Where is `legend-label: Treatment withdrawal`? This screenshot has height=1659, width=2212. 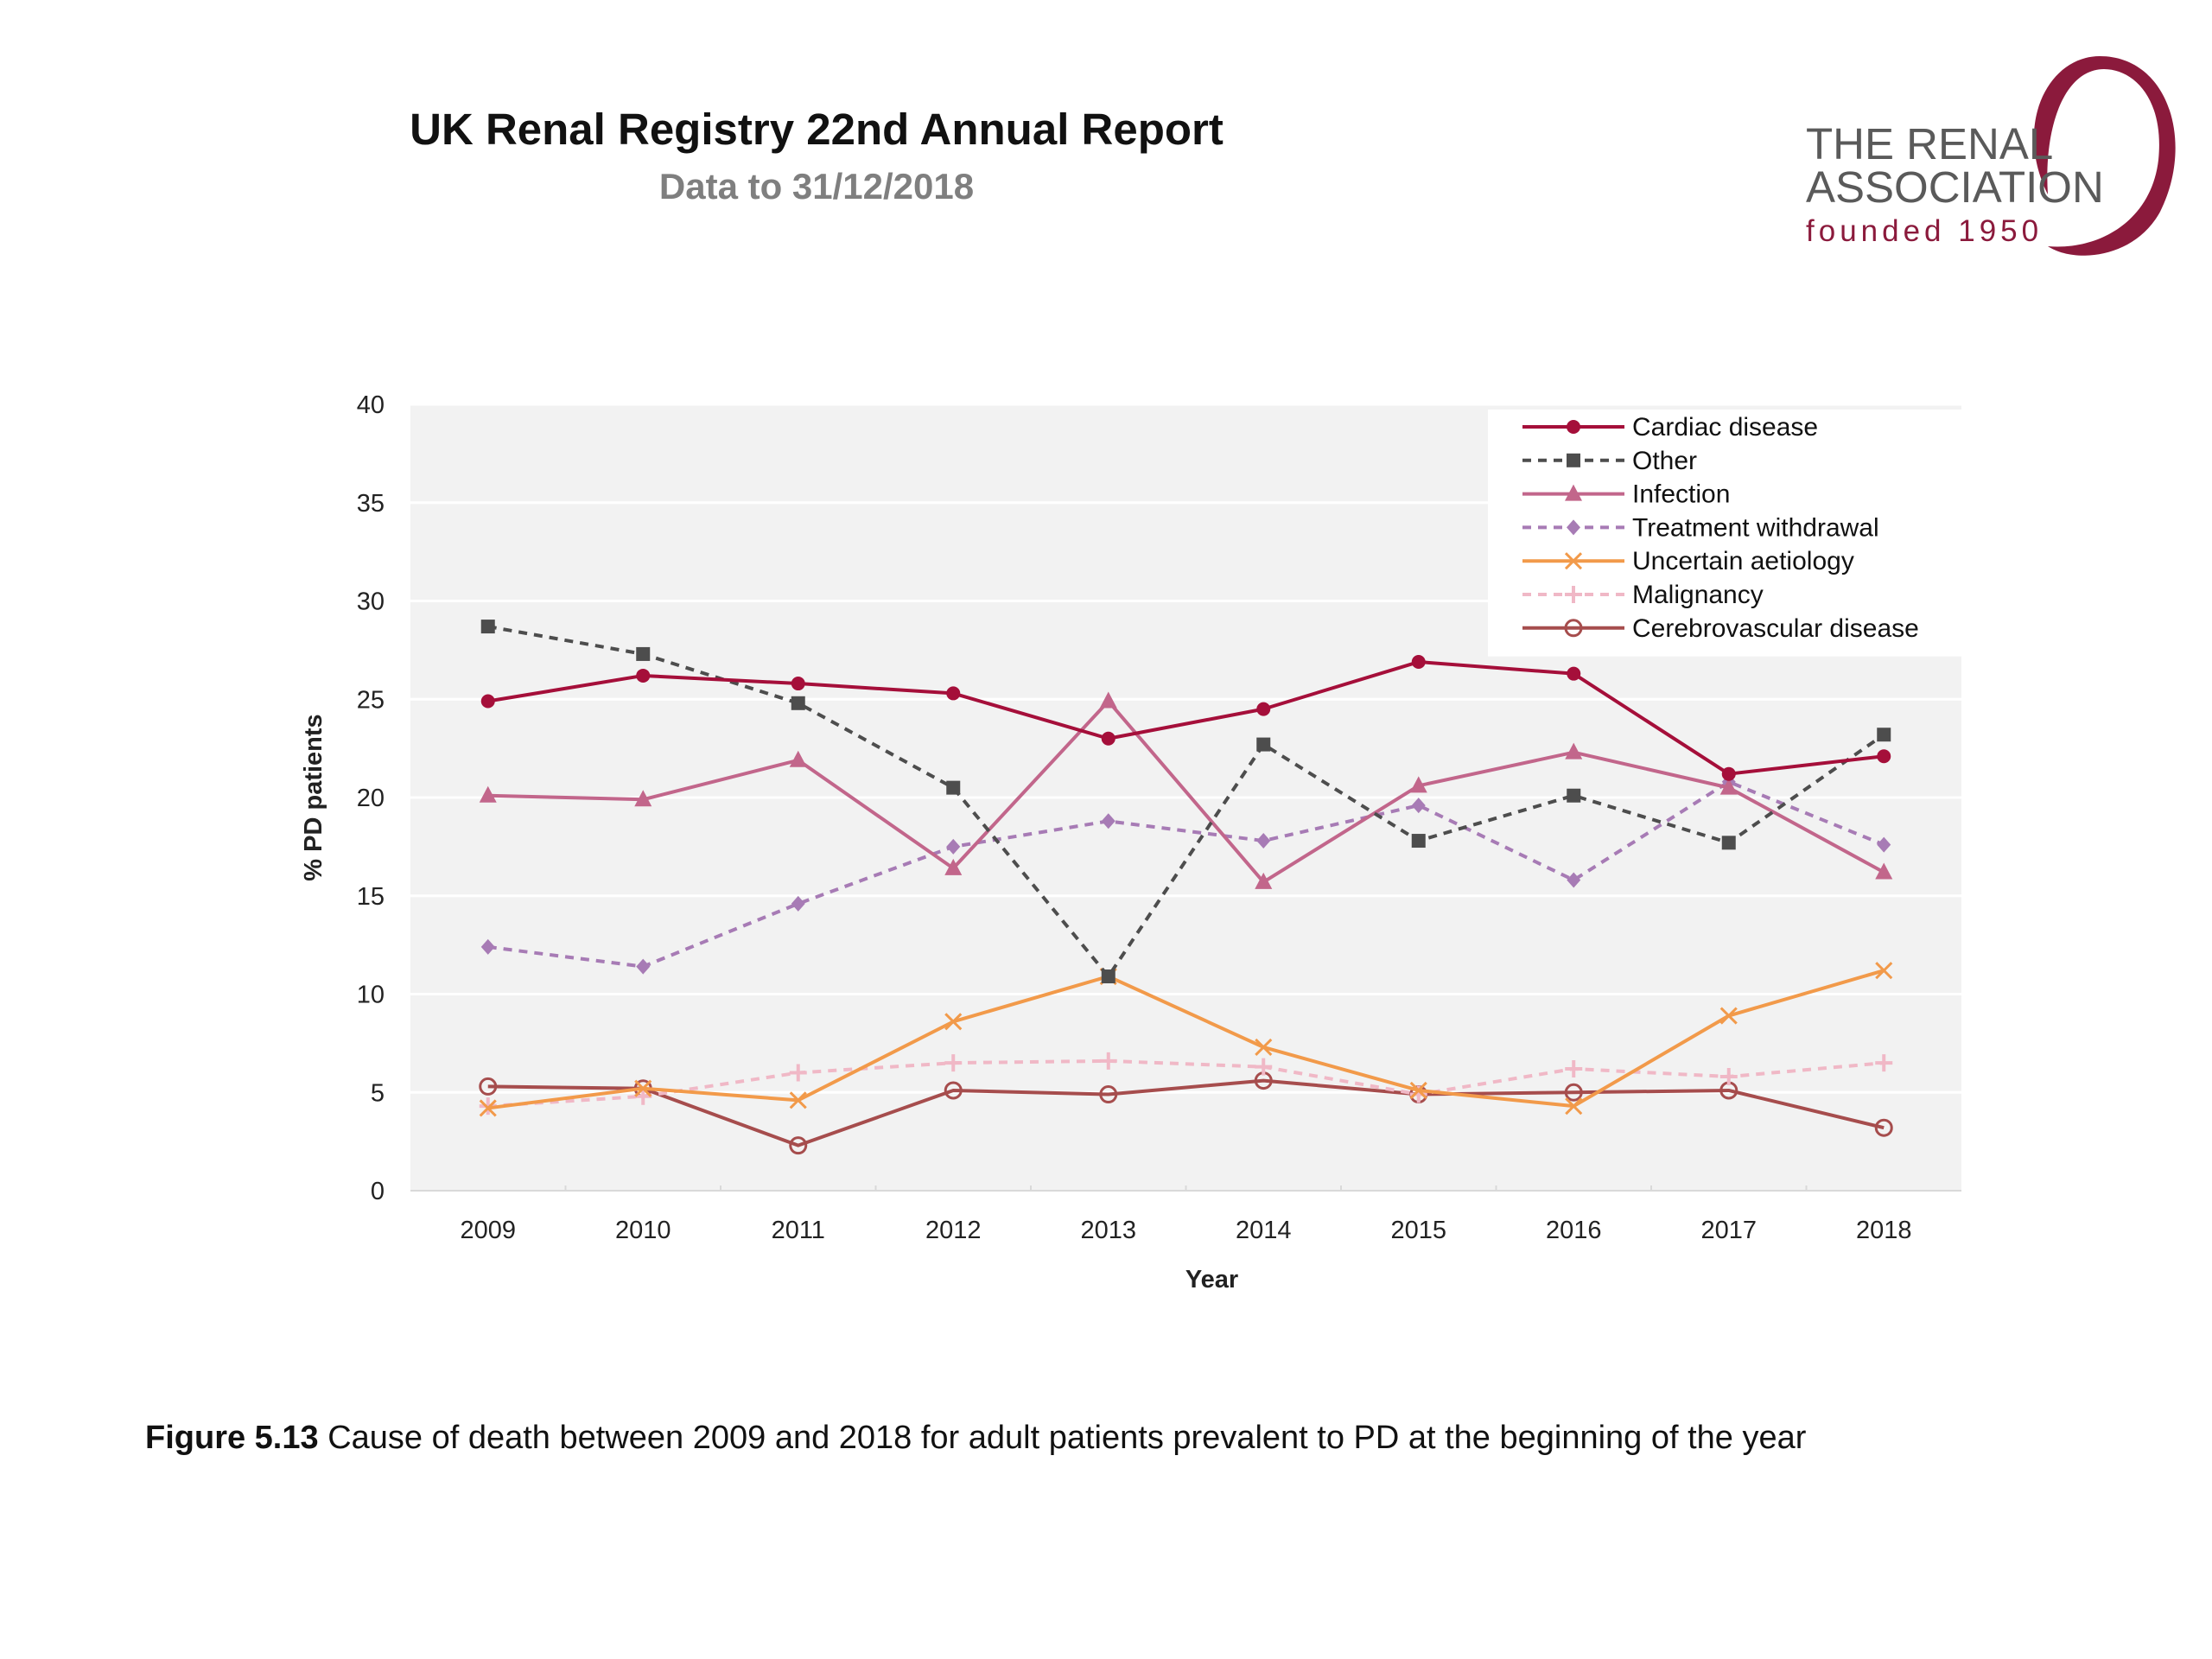
legend-label: Treatment withdrawal is located at coordinates (1755, 527).